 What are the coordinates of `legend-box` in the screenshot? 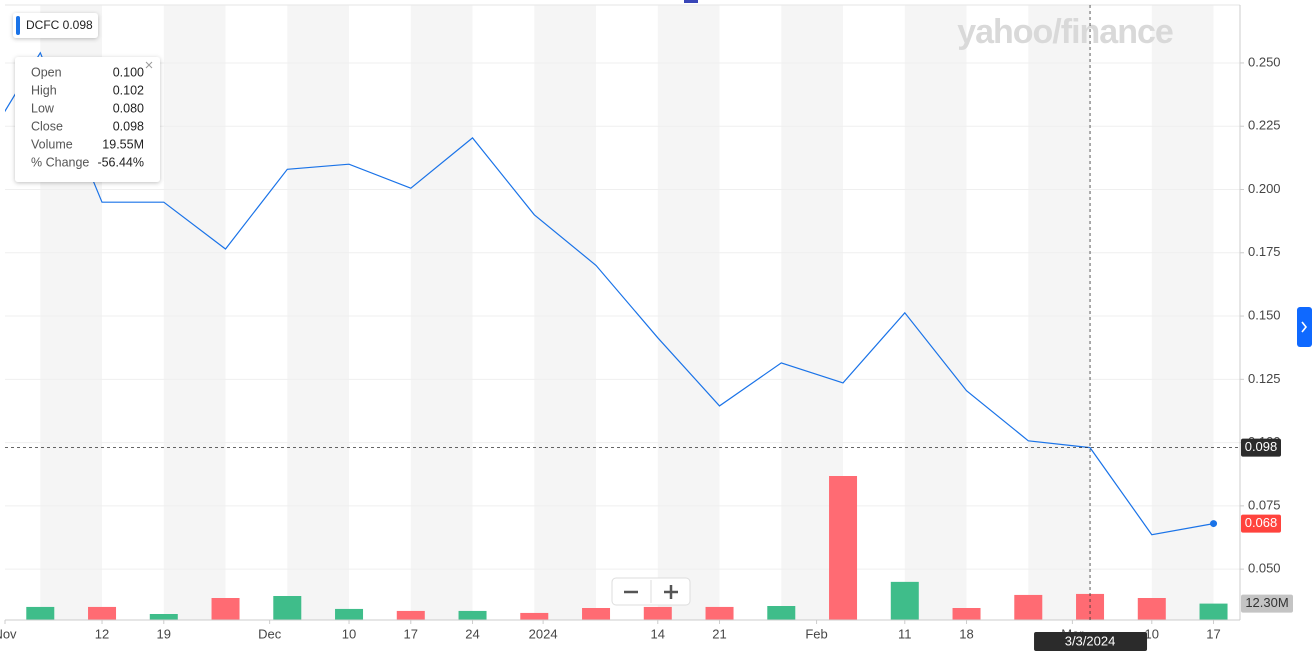 It's located at (55, 25).